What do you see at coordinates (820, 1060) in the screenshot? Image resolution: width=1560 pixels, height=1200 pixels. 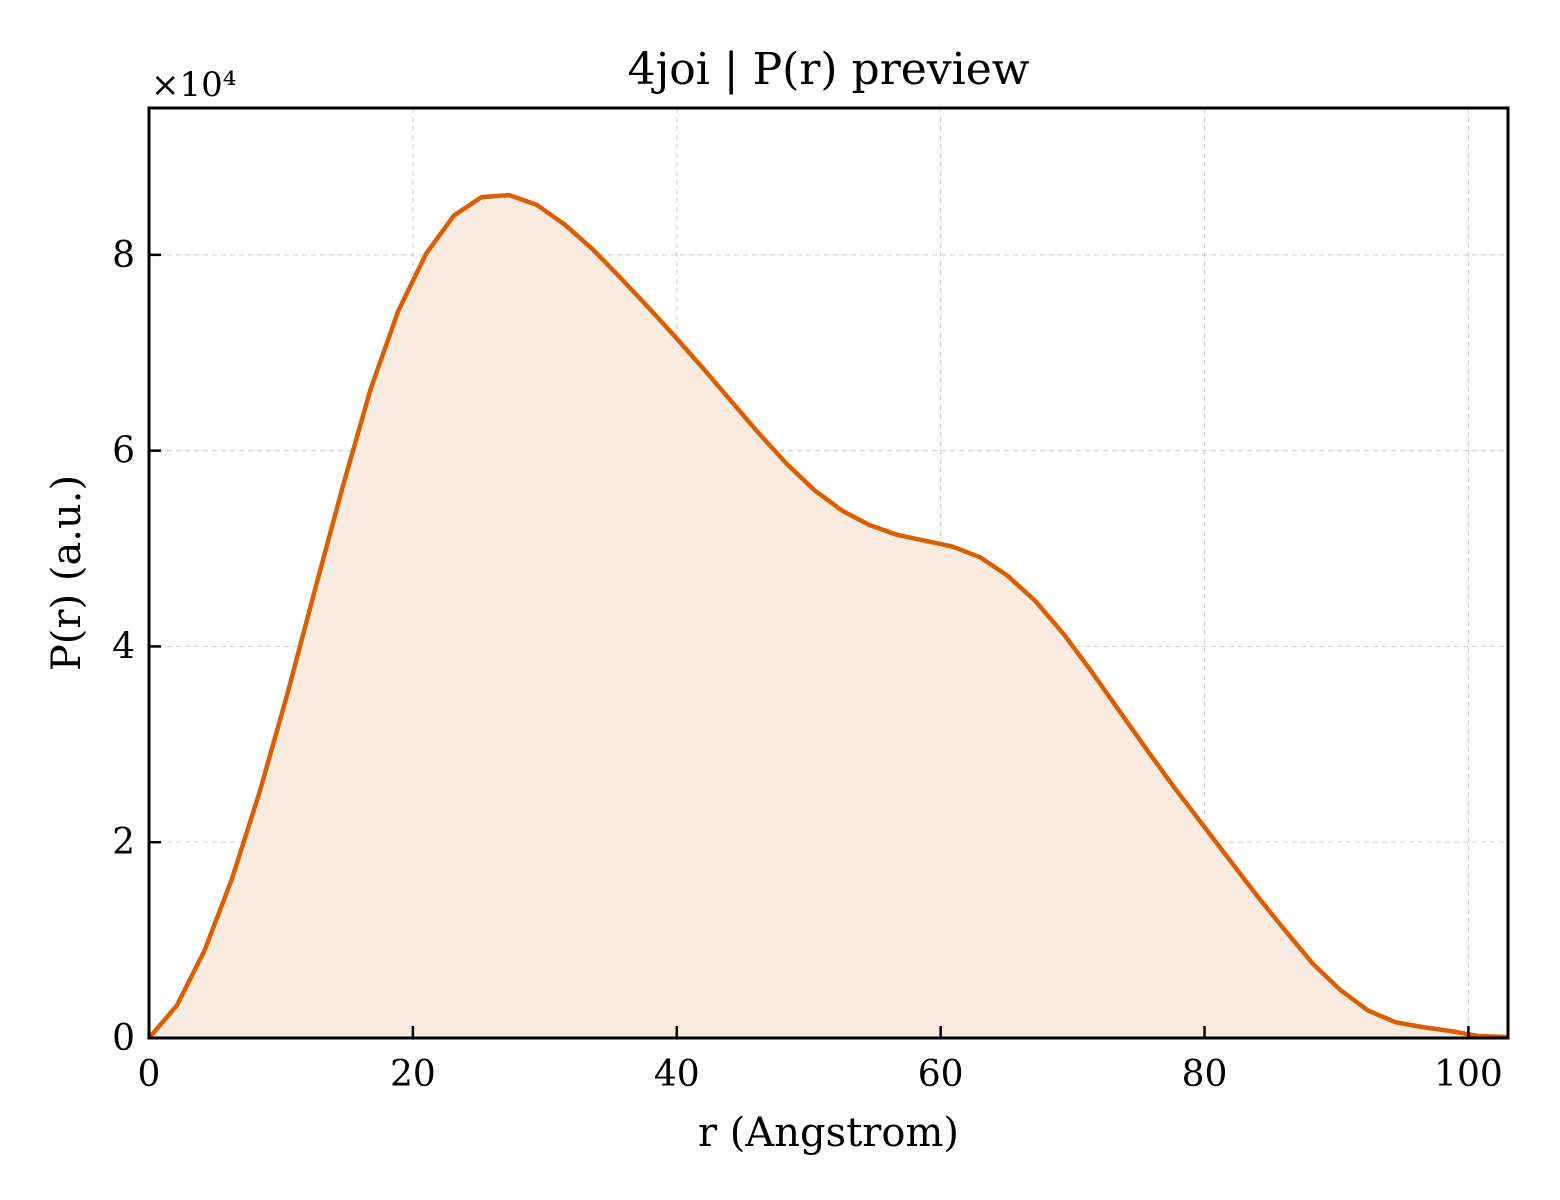 I see `x-axis-ticks: 0 20 40 60 80 100` at bounding box center [820, 1060].